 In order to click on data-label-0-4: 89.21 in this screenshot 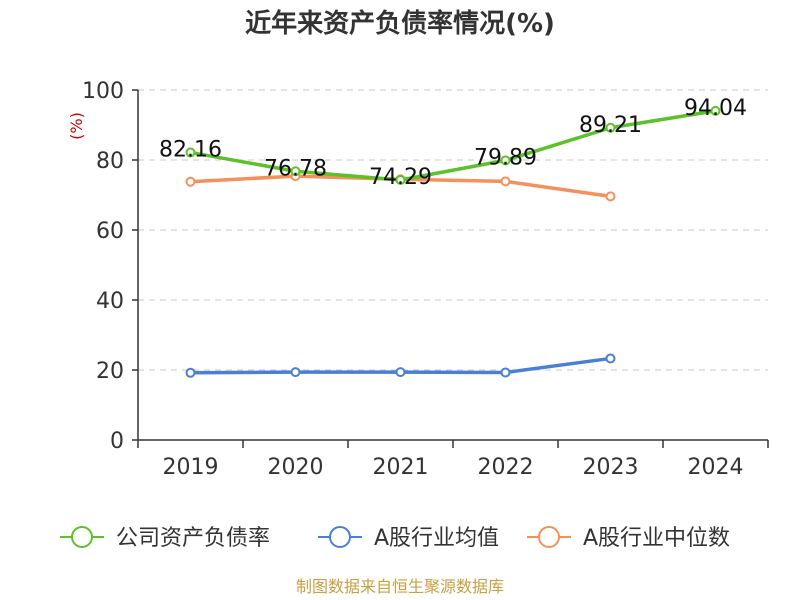, I will do `click(610, 125)`.